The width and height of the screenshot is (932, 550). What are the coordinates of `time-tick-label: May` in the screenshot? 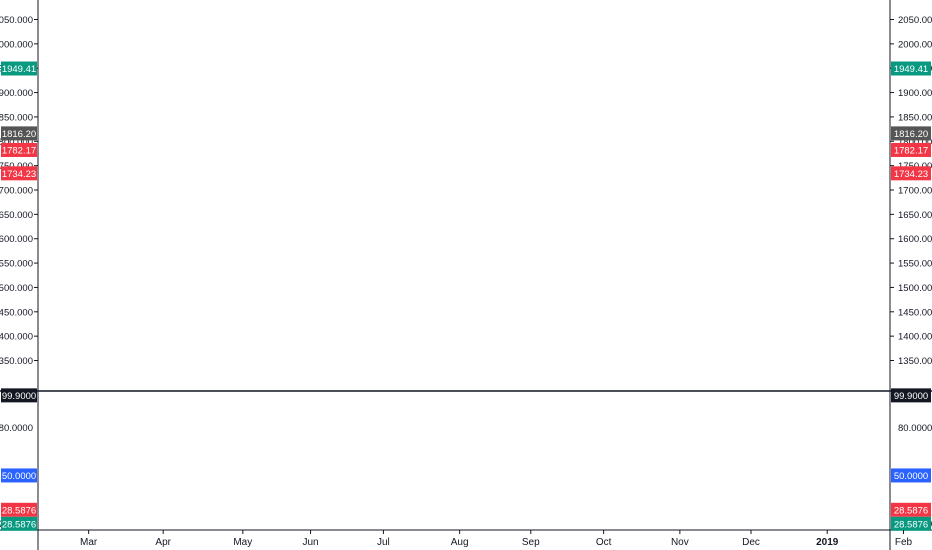 It's located at (242, 542).